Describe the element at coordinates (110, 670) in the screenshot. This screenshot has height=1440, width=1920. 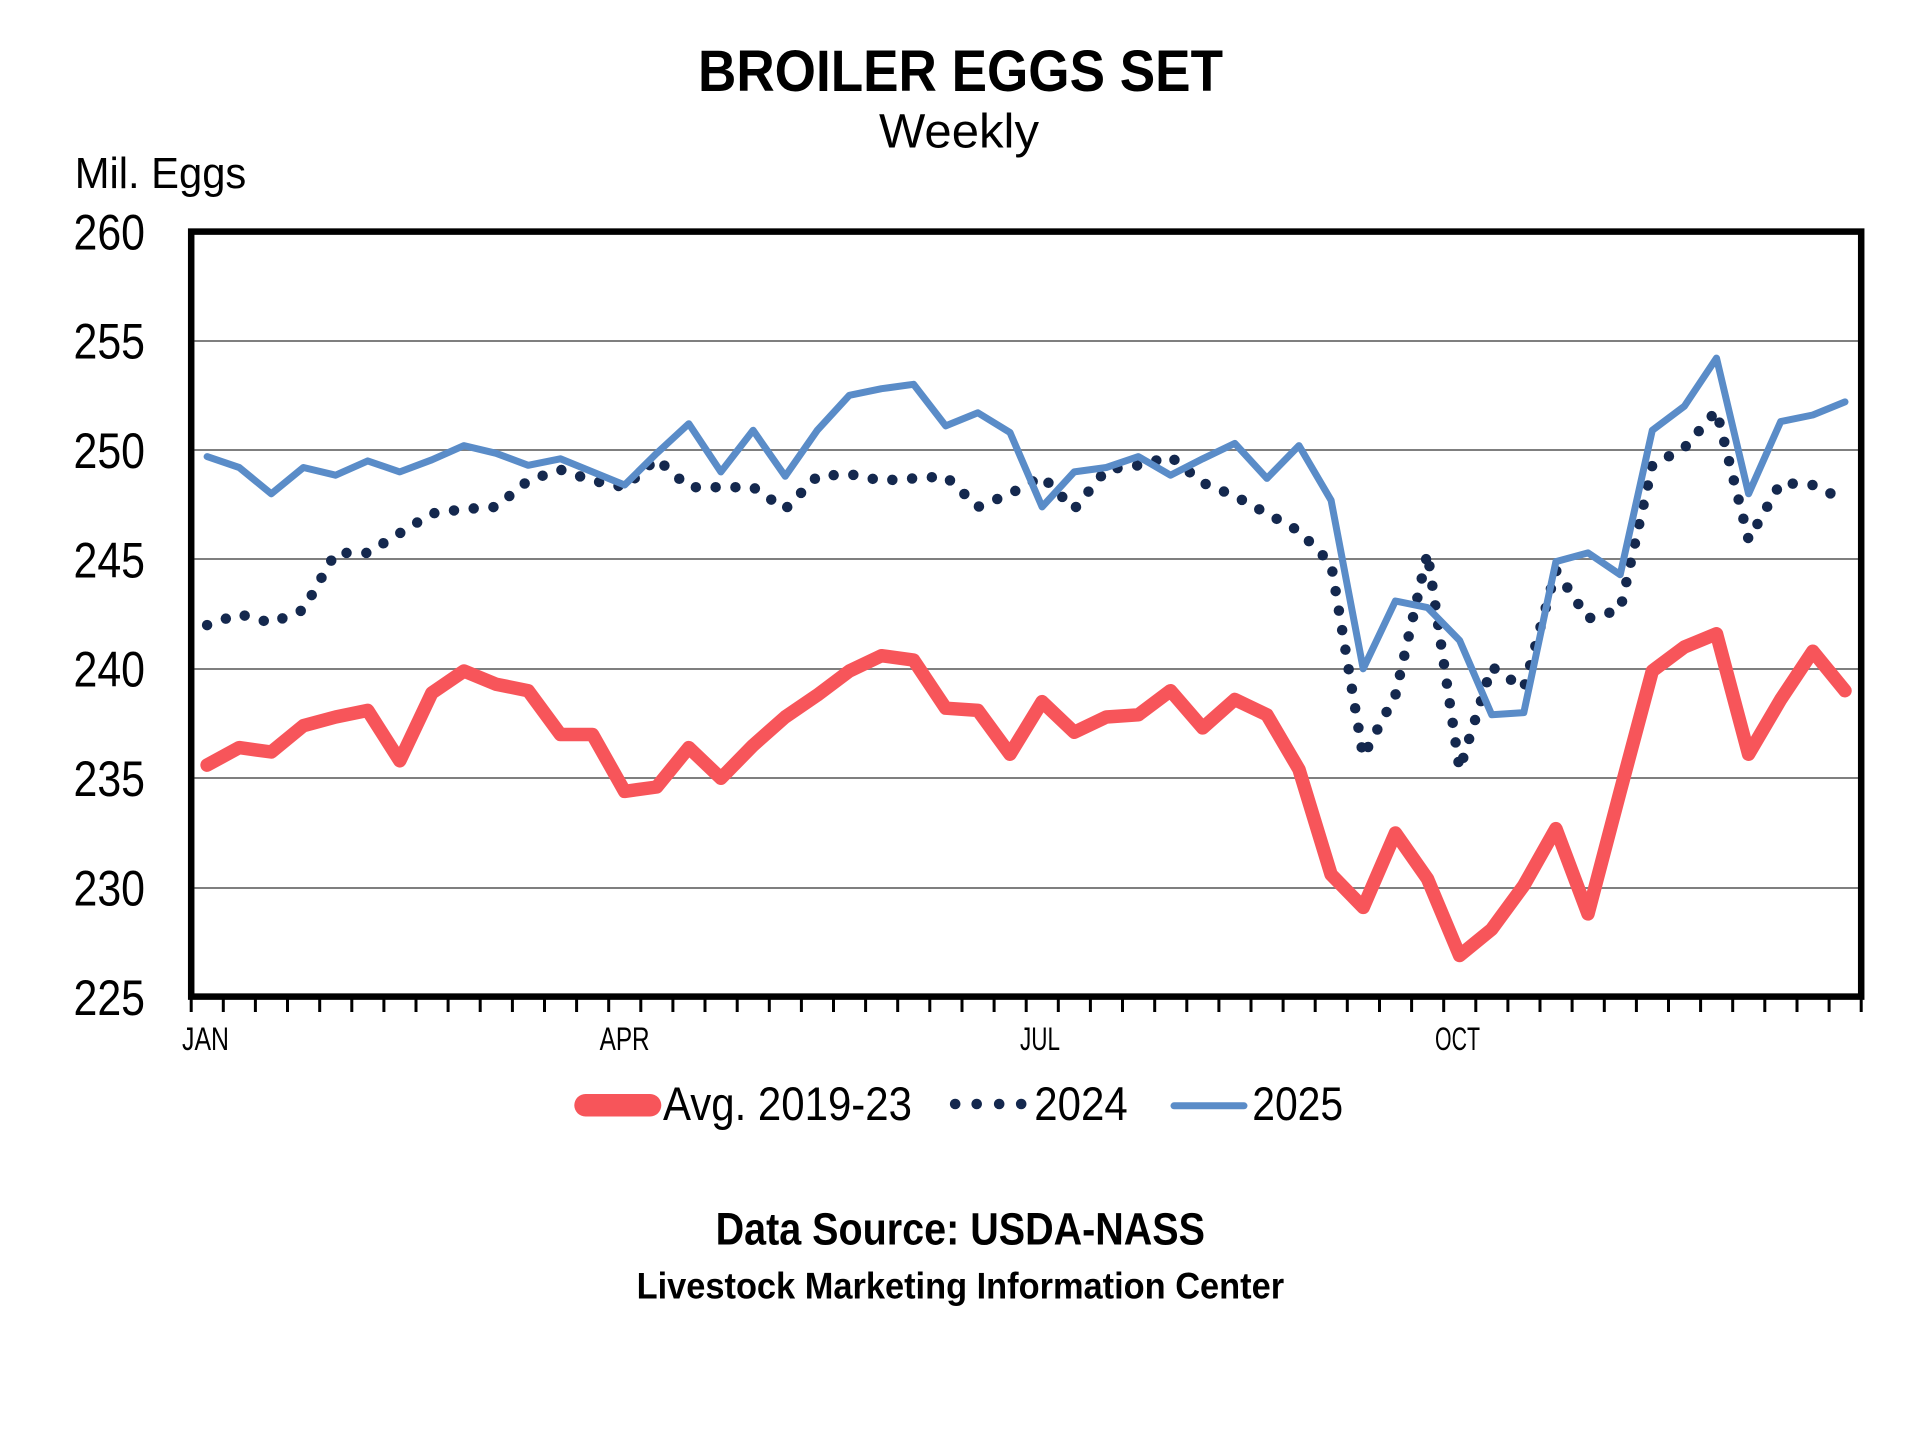
I see `svg-text: 240` at that location.